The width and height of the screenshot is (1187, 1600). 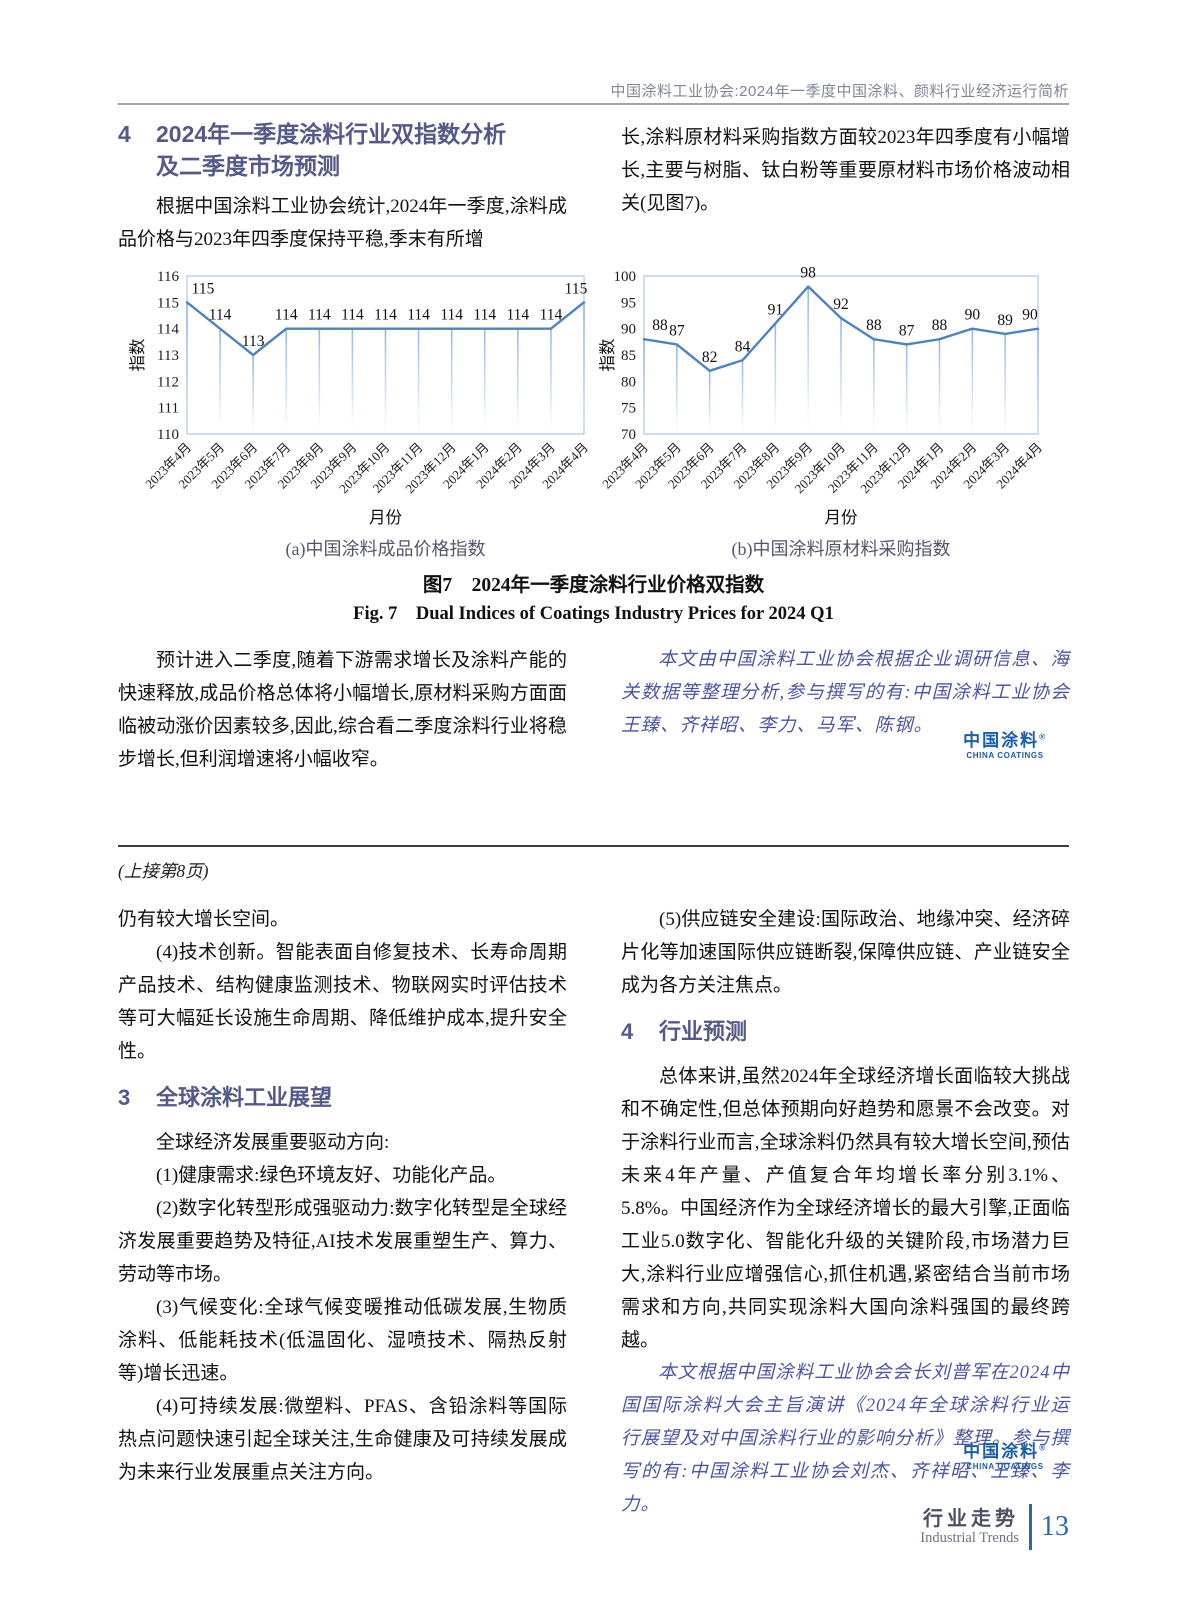 I want to click on chart-b-subcaption: (b)中国涂料原材料采购指数, so click(x=841, y=549).